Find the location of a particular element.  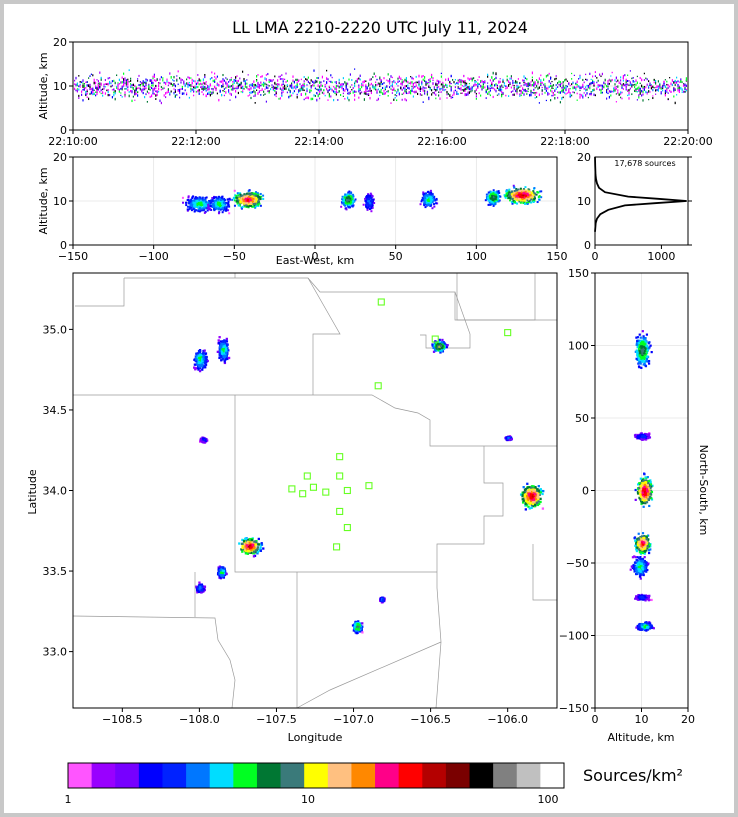

time-height-sources is located at coordinates (380, 86).